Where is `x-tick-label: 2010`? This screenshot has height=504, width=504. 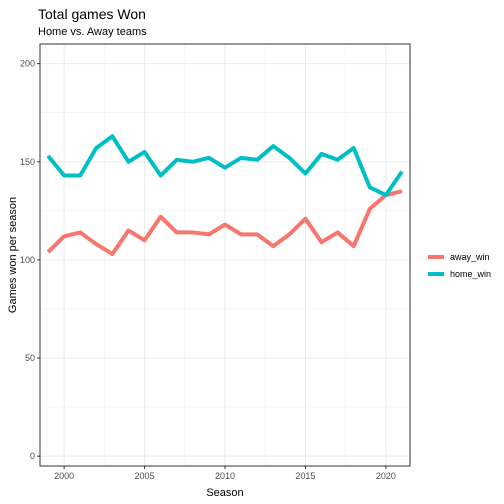 x-tick-label: 2010 is located at coordinates (225, 476).